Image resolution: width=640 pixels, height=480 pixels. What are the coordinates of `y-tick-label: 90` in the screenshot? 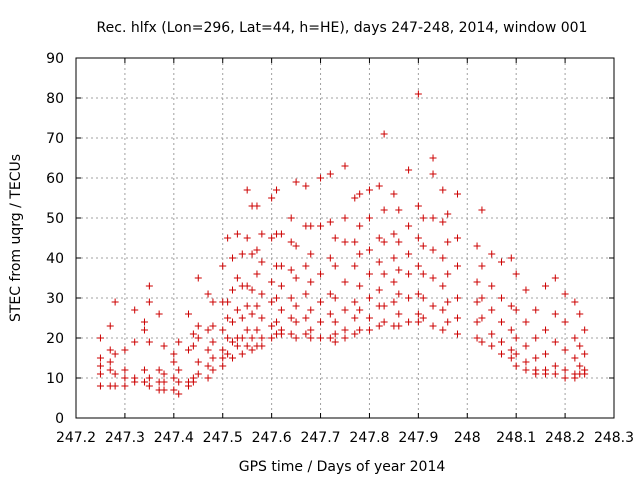 It's located at (55, 59).